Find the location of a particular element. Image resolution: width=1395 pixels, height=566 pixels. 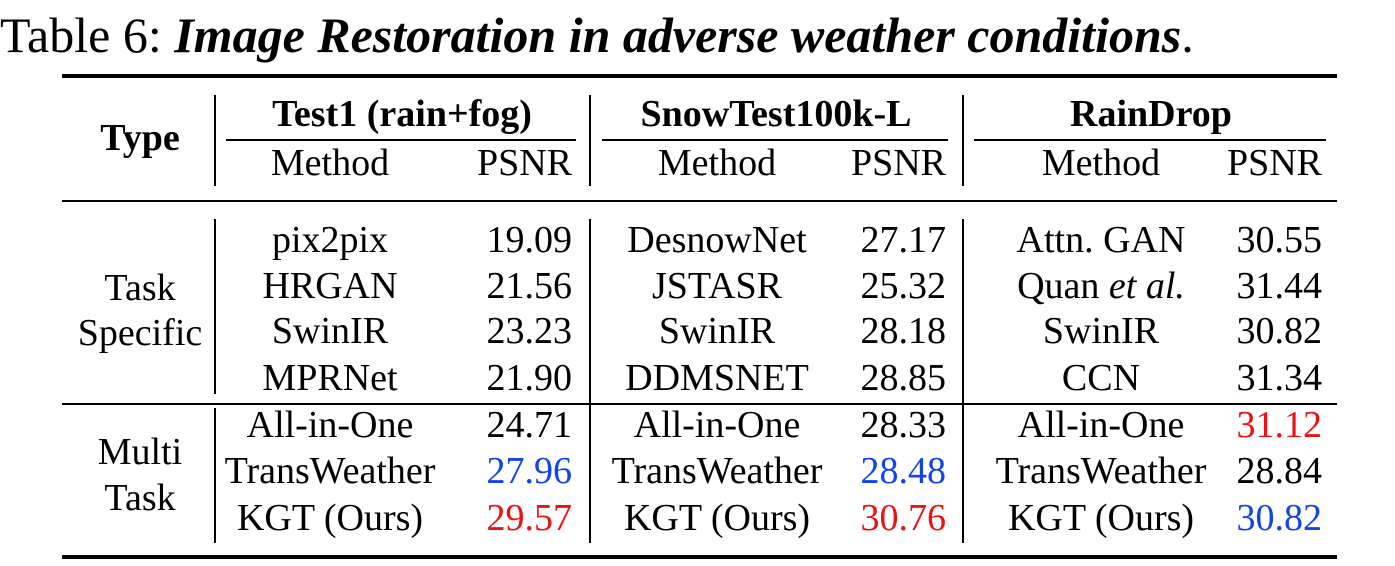

method-cell: JSTASR is located at coordinates (717, 286).